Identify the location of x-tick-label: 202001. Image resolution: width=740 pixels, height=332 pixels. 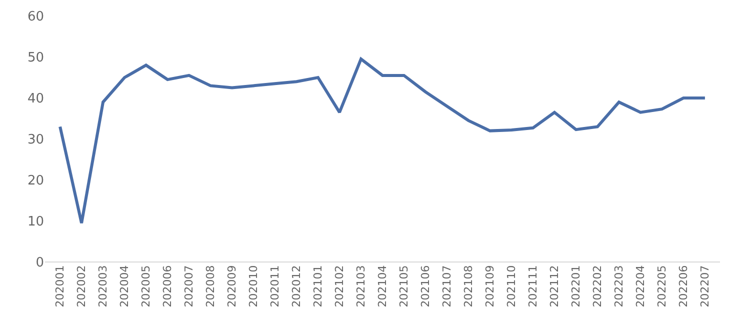
(60, 286).